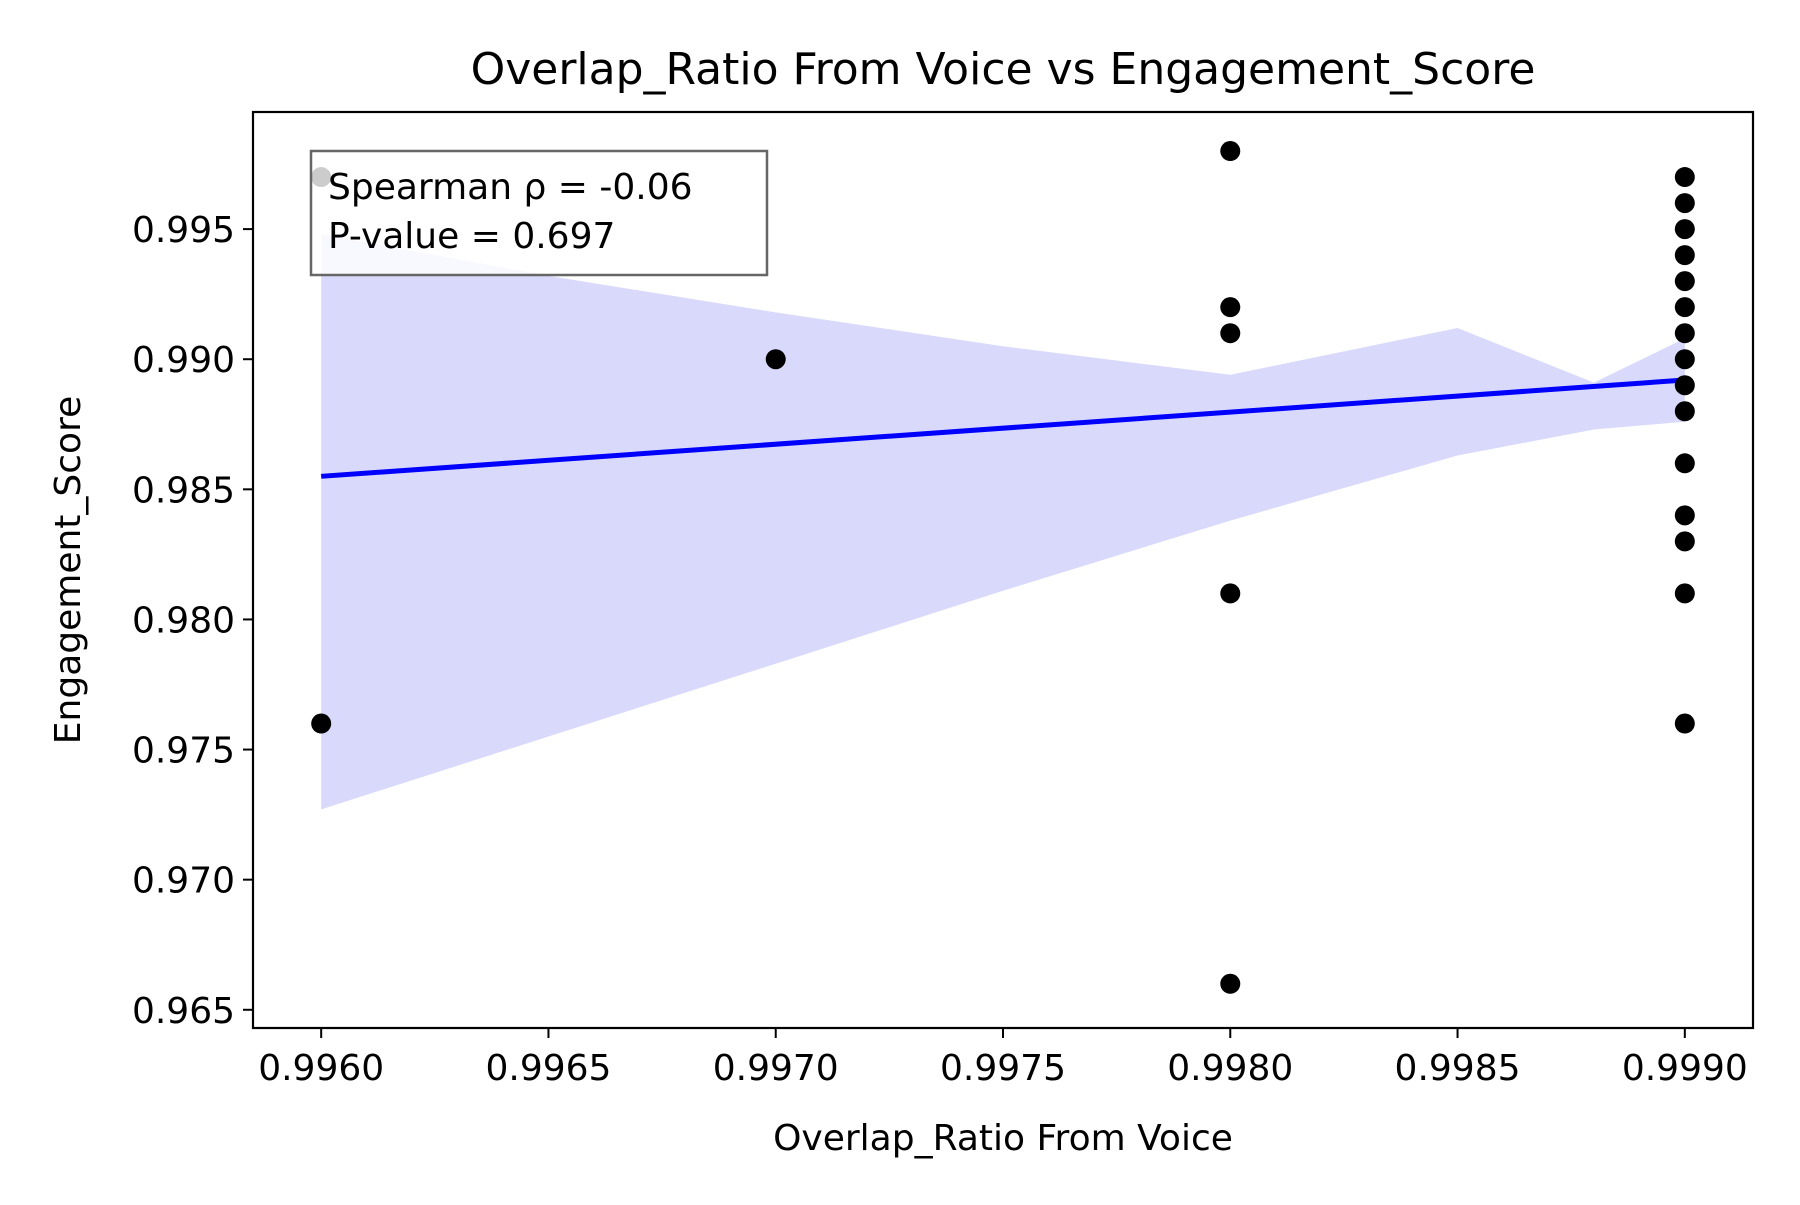 Image resolution: width=1800 pixels, height=1205 pixels. What do you see at coordinates (1003, 1138) in the screenshot?
I see `x-axis-label: Overlap_Ratio From Voice` at bounding box center [1003, 1138].